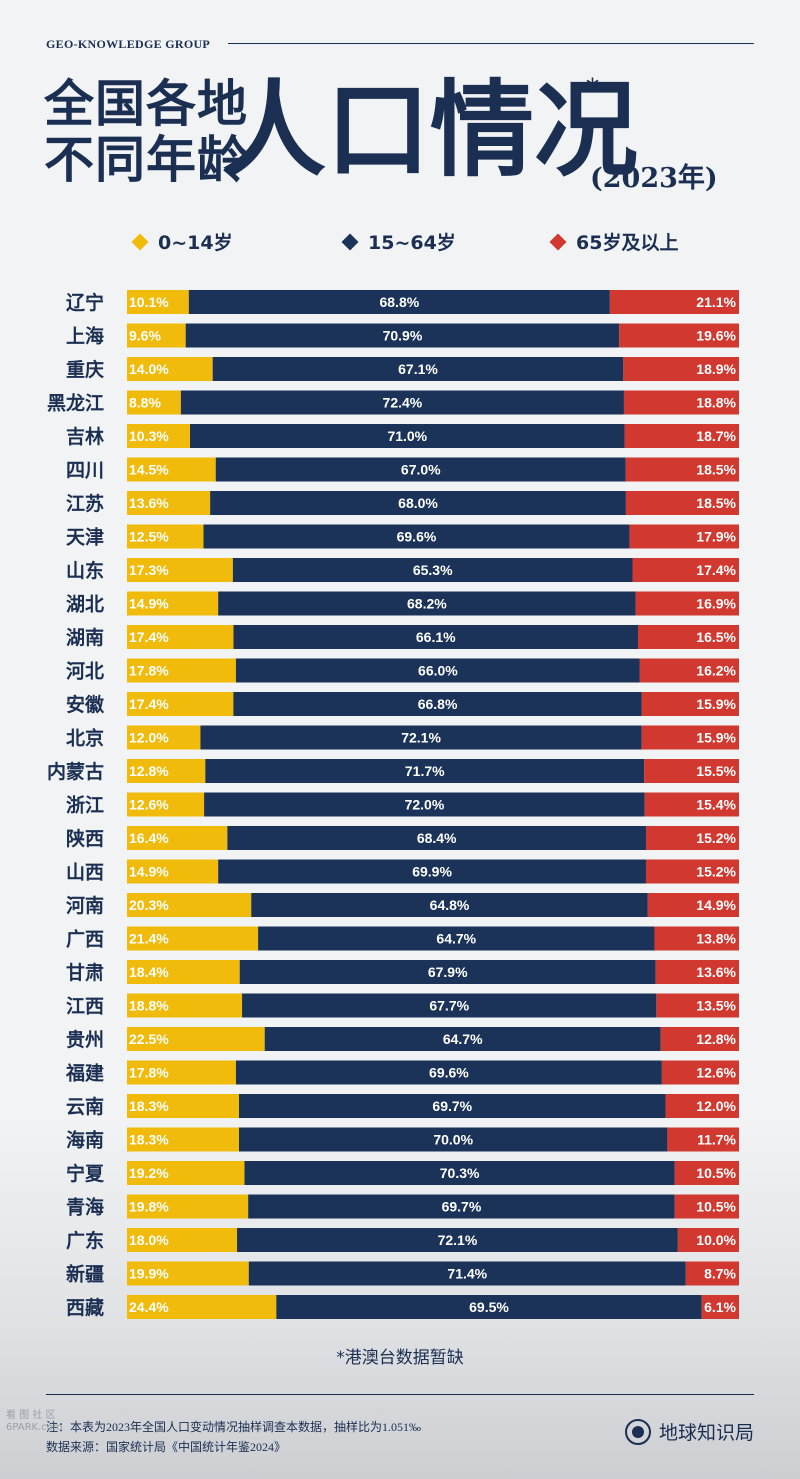  Describe the element at coordinates (146, 103) in the screenshot. I see `title-line-1: 全国各地` at that location.